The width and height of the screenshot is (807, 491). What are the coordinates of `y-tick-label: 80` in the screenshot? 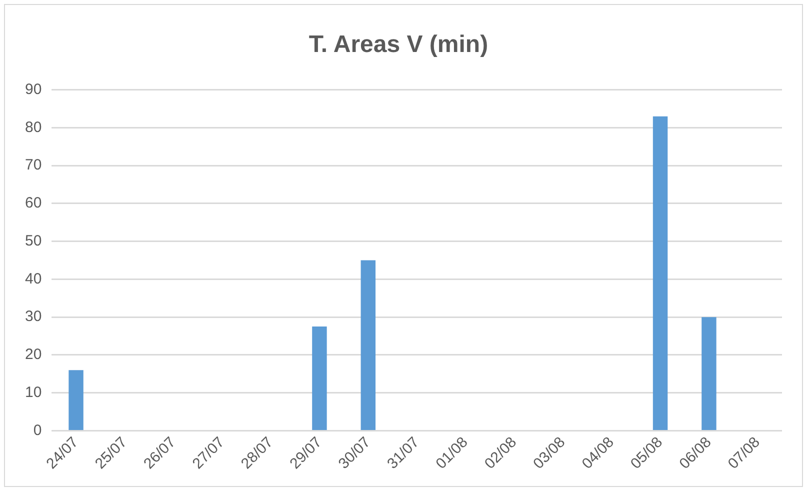 It's located at (33, 127).